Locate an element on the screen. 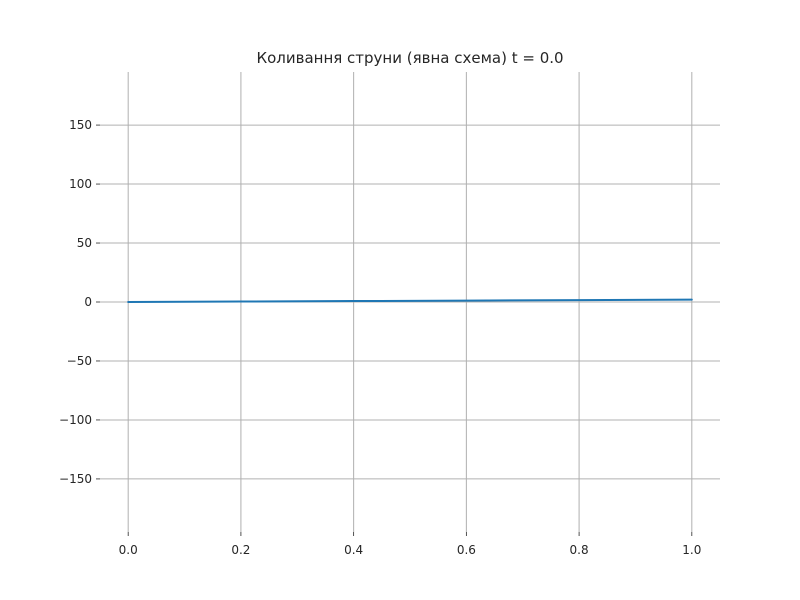 The width and height of the screenshot is (800, 600). y-tick-label: −150 is located at coordinates (75, 479).